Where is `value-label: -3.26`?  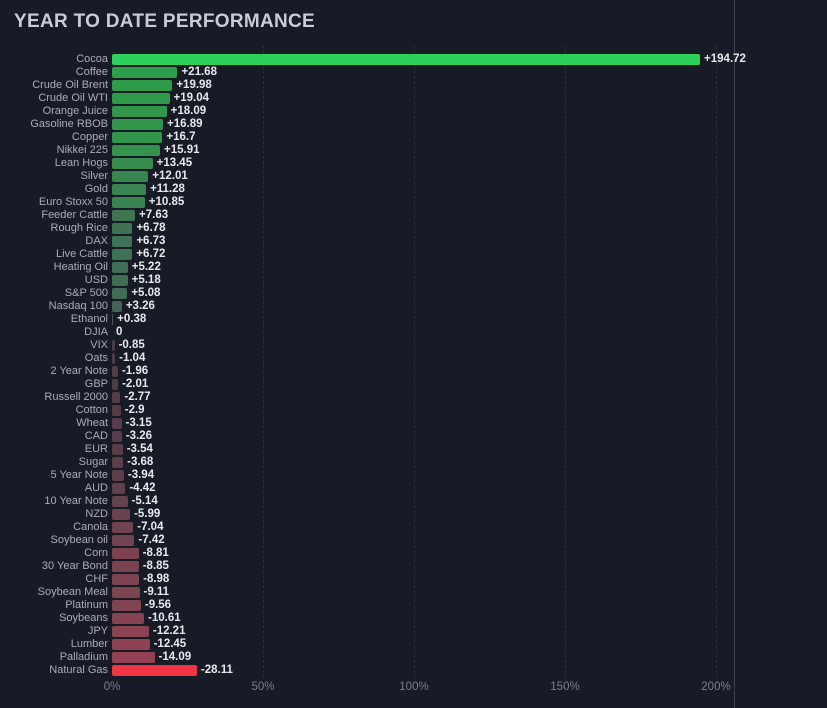 value-label: -3.26 is located at coordinates (139, 436).